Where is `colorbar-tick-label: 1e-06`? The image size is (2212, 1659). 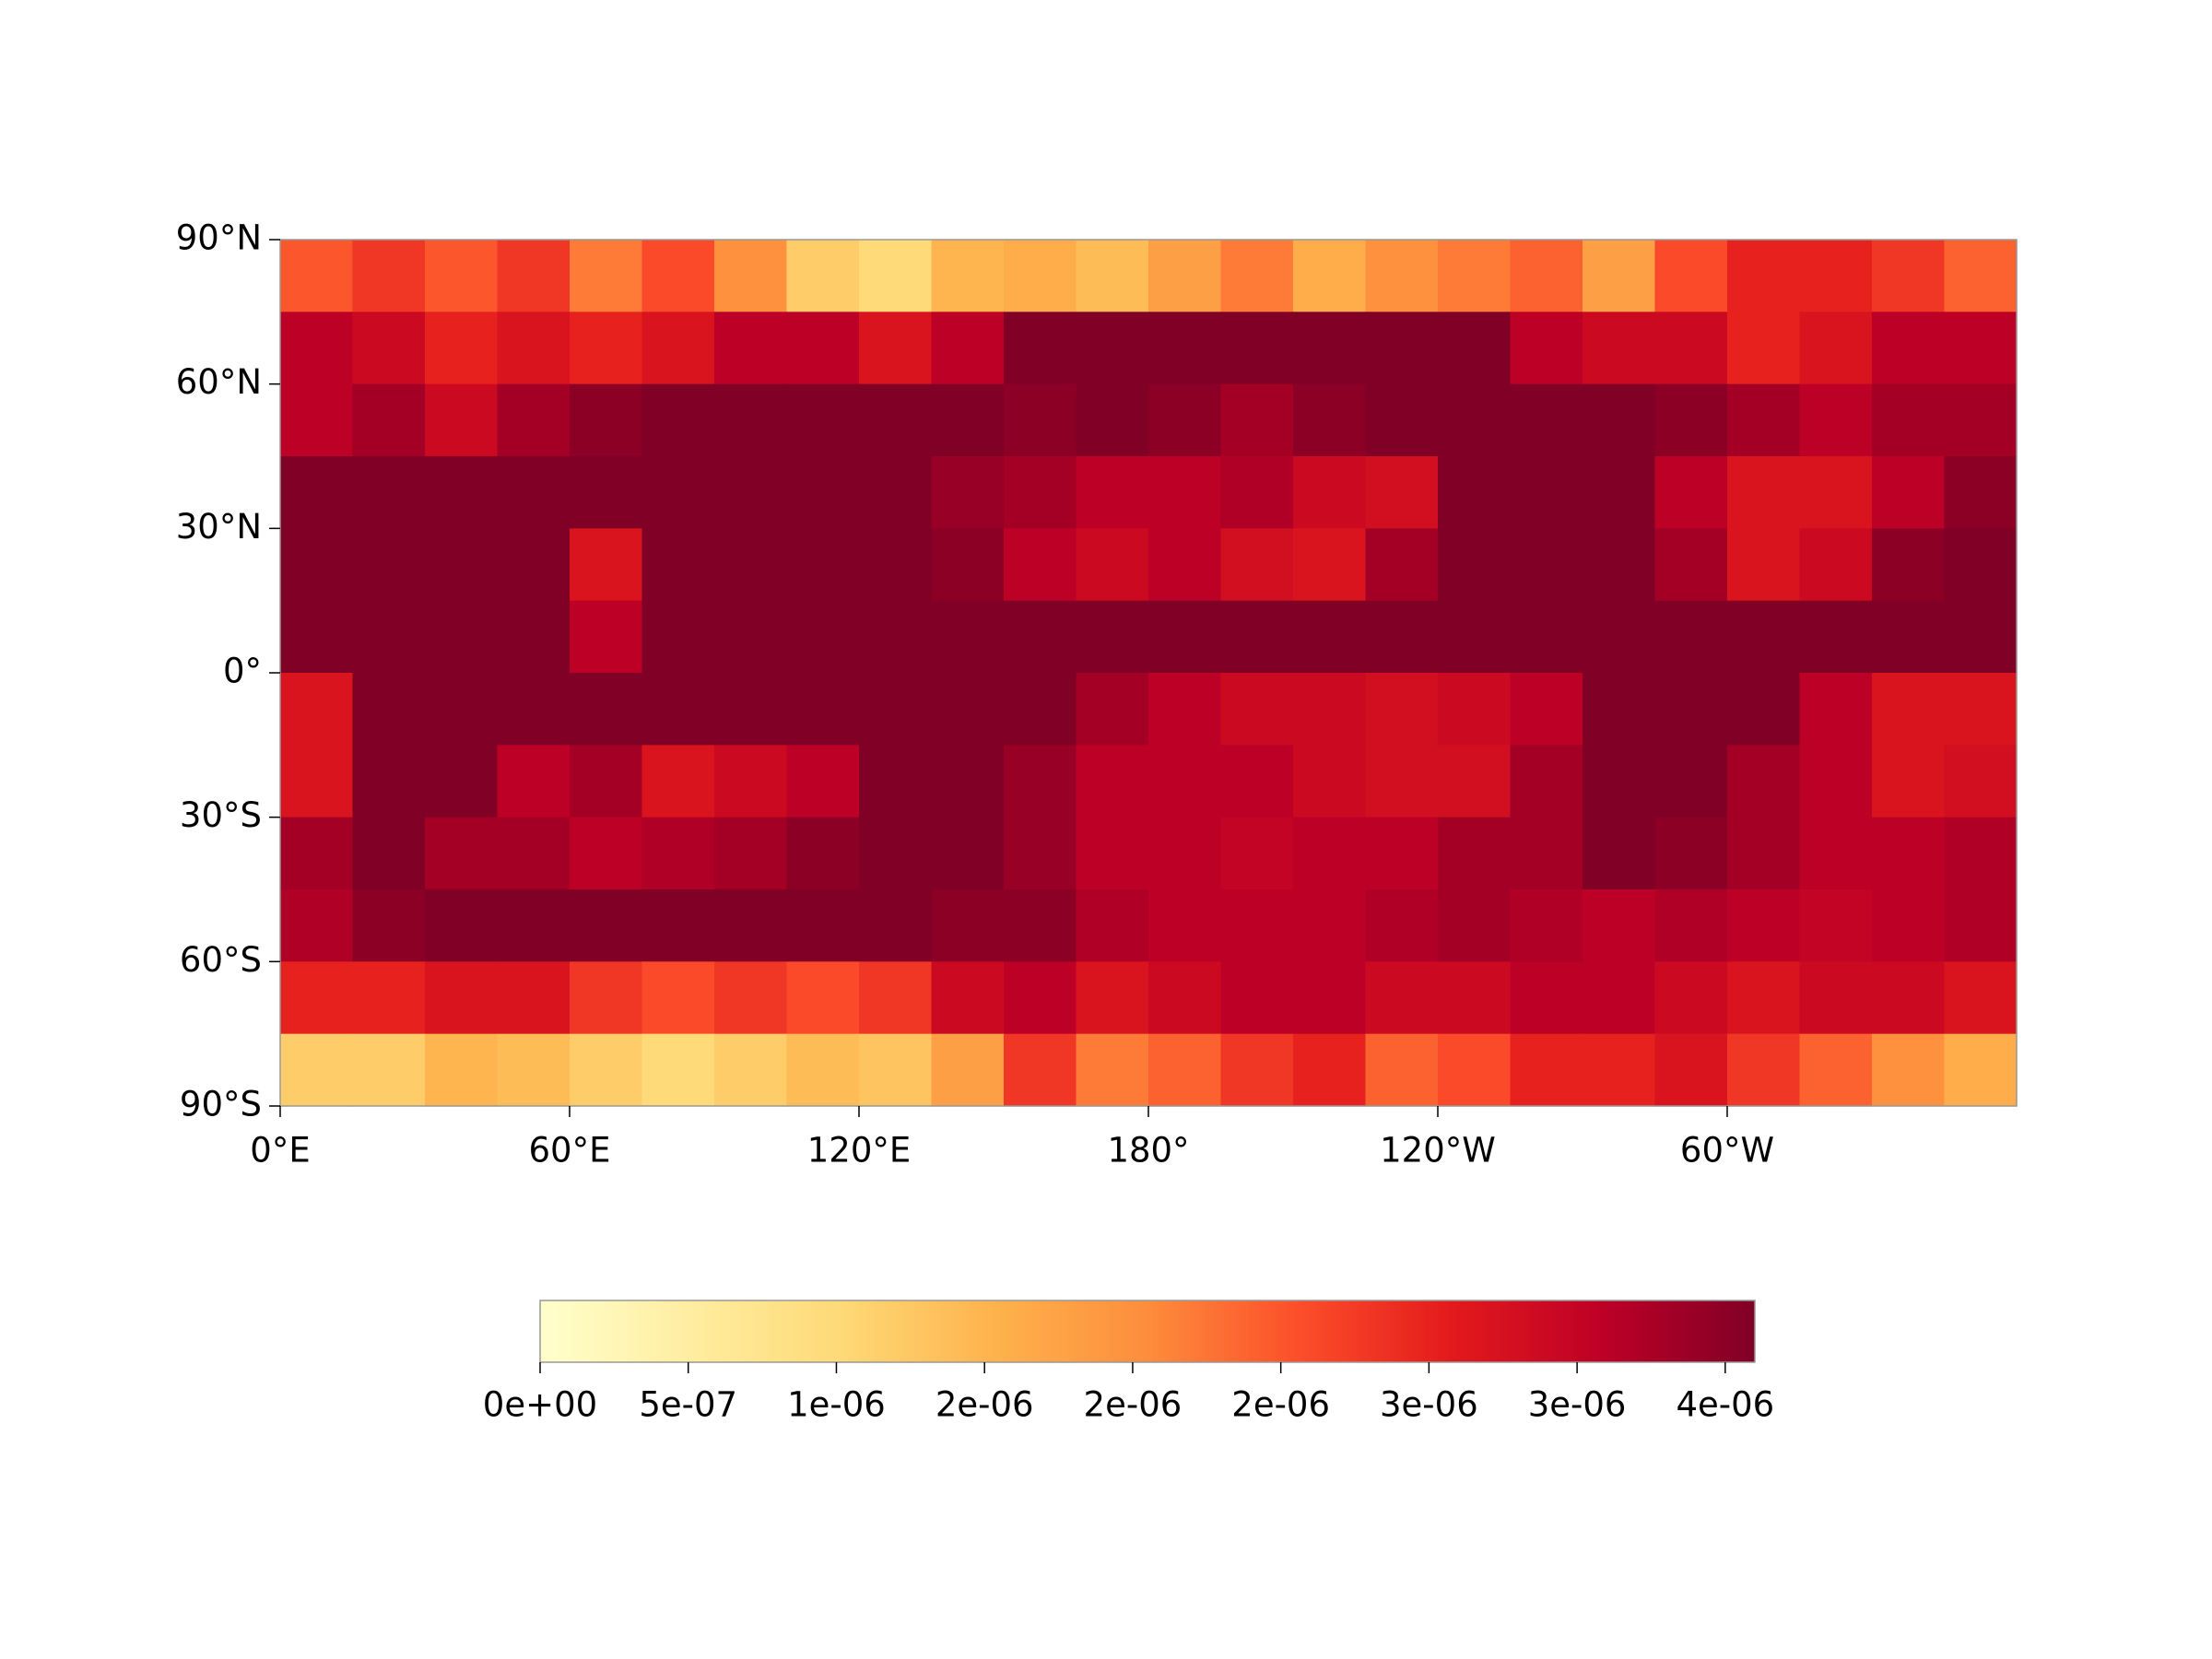 colorbar-tick-label: 1e-06 is located at coordinates (836, 1405).